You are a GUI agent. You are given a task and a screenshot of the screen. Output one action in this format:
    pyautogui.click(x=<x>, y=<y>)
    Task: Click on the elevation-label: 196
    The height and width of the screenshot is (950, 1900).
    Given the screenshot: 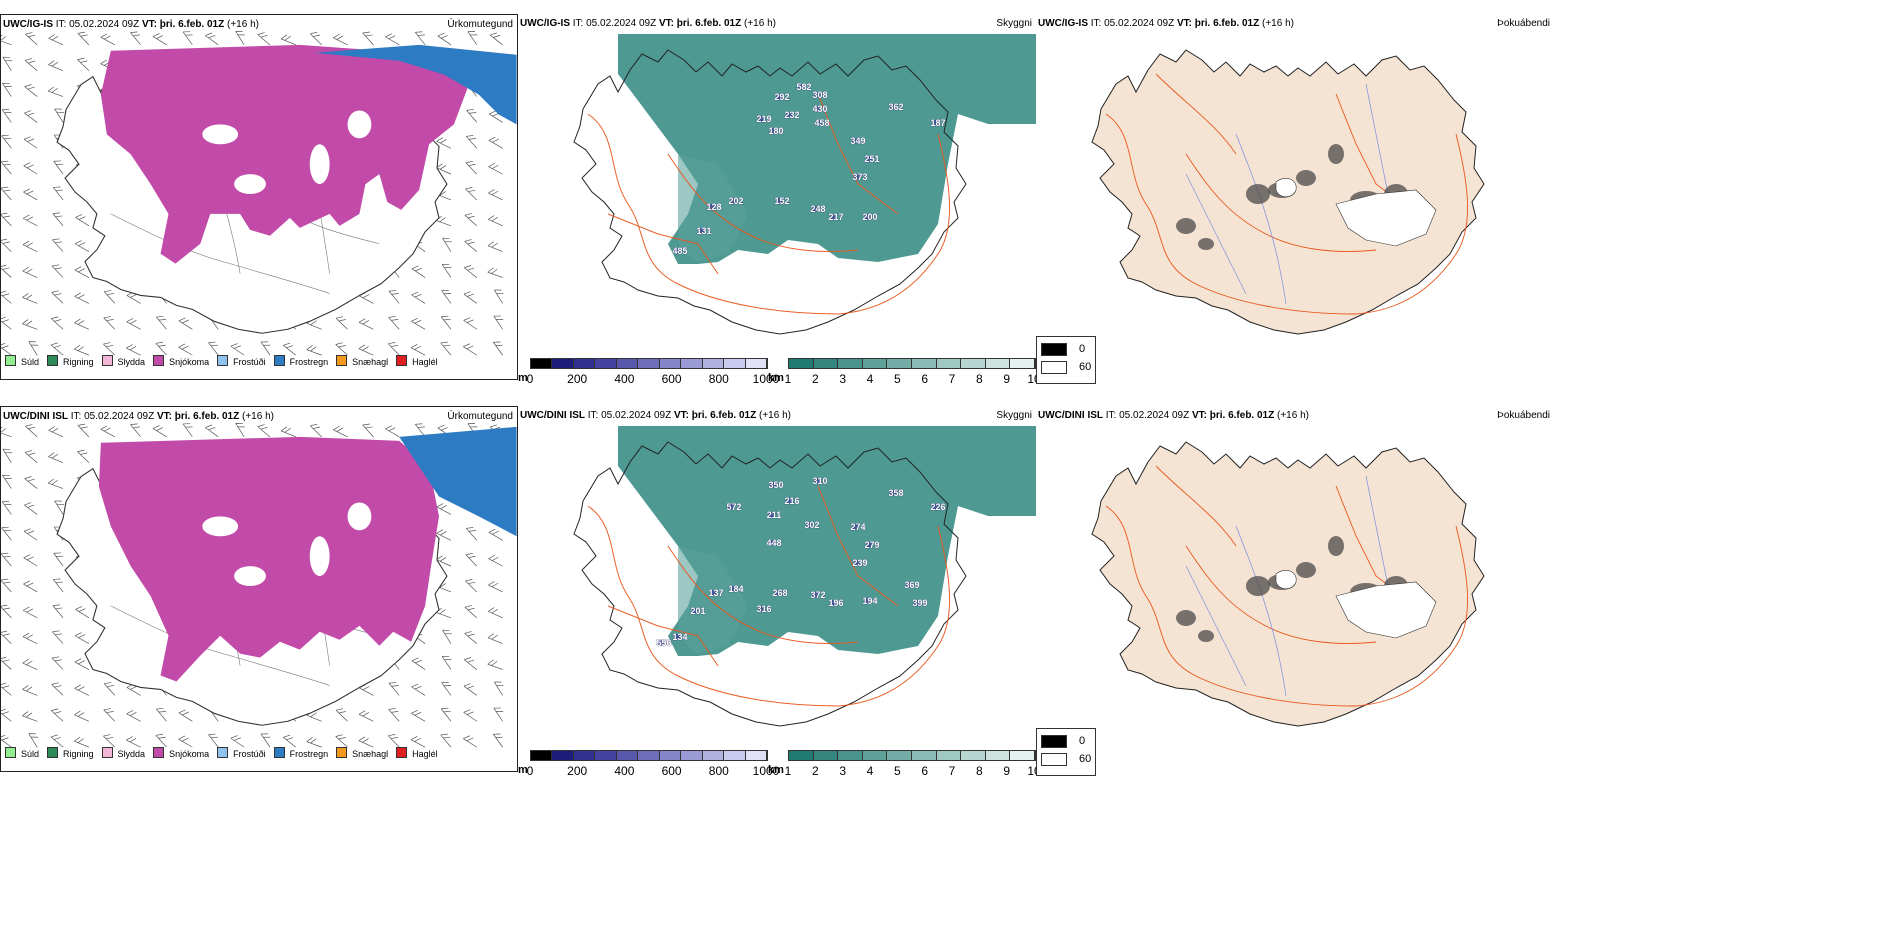 What is the action you would take?
    pyautogui.click(x=835, y=603)
    